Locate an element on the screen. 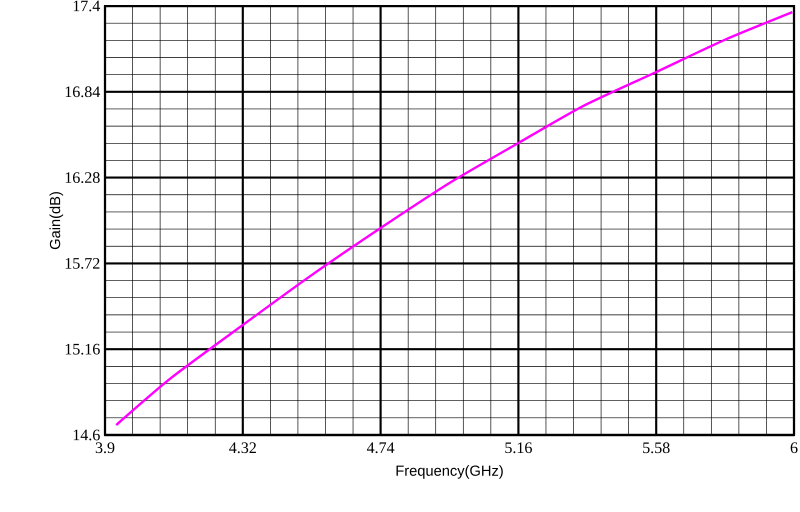 This screenshot has width=800, height=512. y-tick-label: 16.28 is located at coordinates (83, 178).